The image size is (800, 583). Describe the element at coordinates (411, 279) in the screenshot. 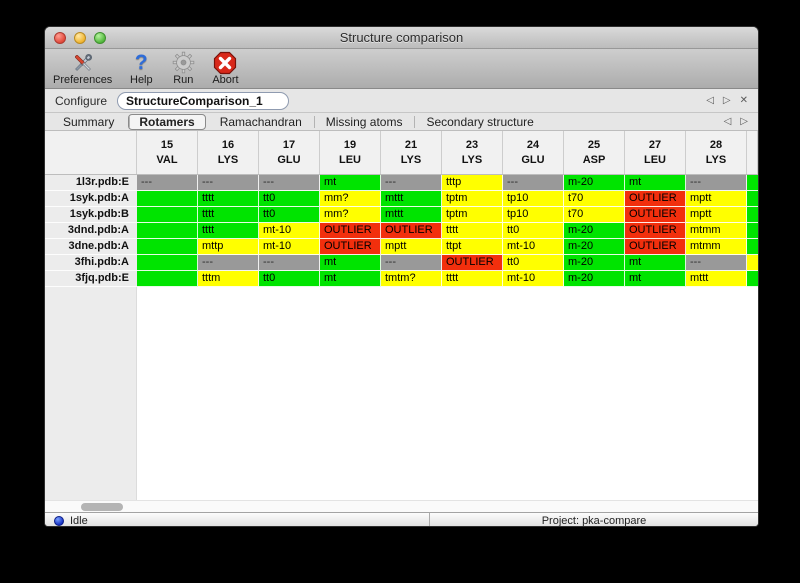

I see `table-cell: tmtm?` at that location.